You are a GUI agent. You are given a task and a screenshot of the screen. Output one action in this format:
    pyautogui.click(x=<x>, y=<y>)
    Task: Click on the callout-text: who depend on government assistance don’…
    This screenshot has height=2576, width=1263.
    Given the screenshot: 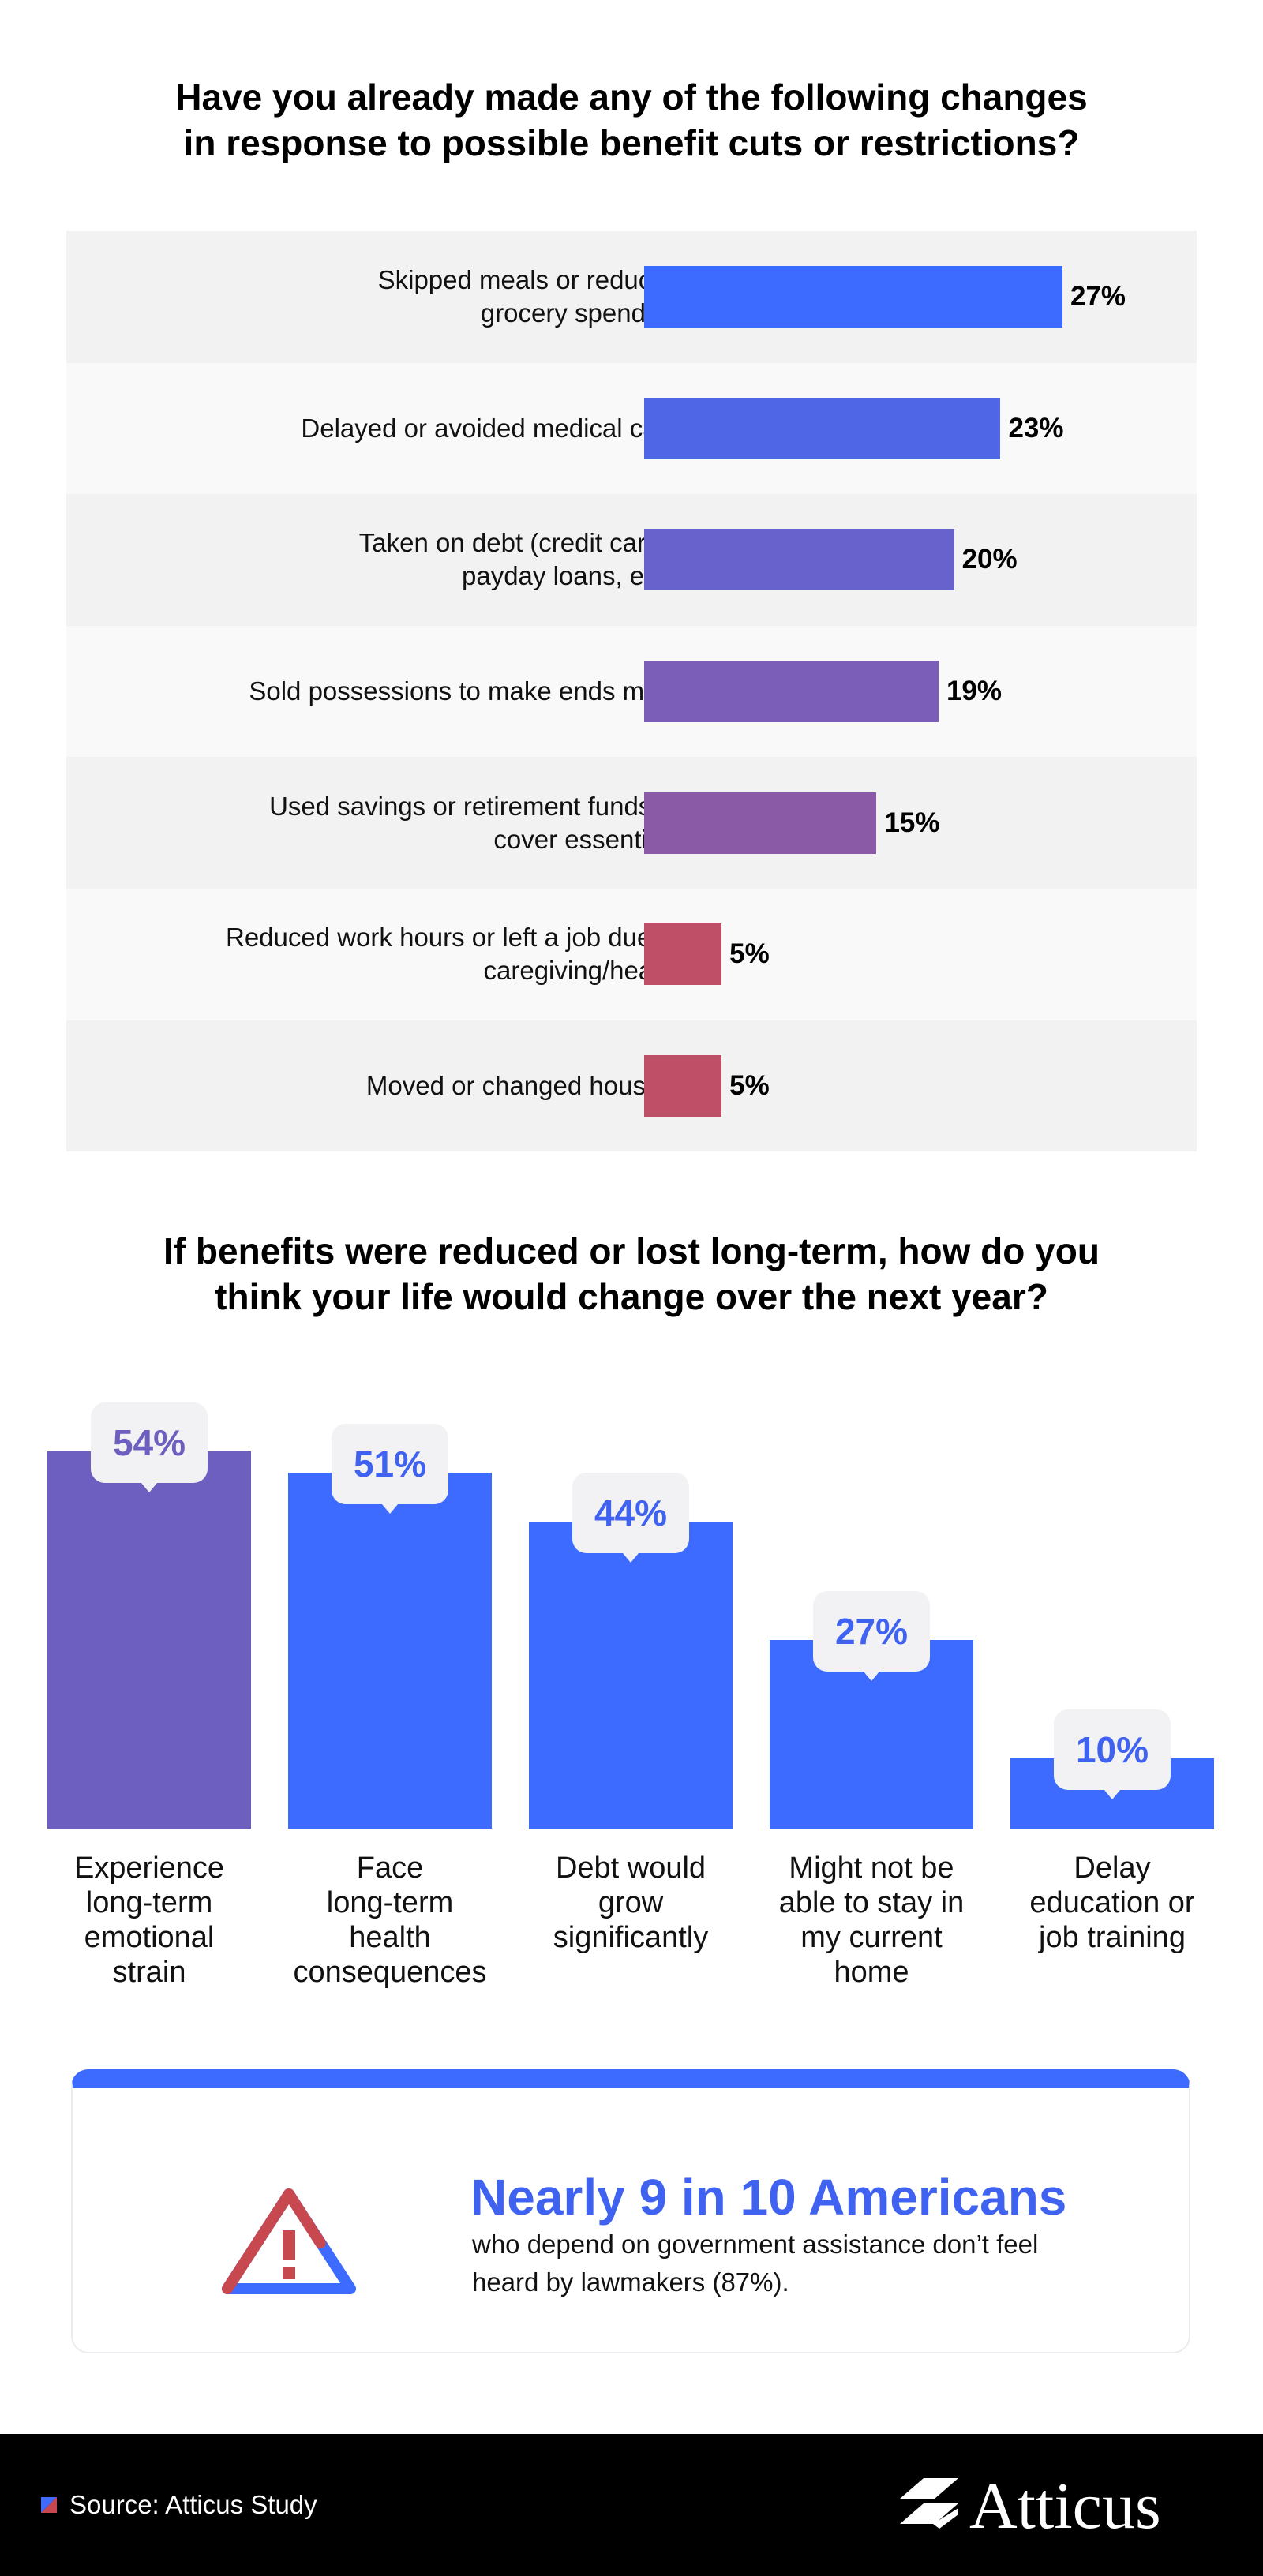 What is the action you would take?
    pyautogui.click(x=795, y=2263)
    